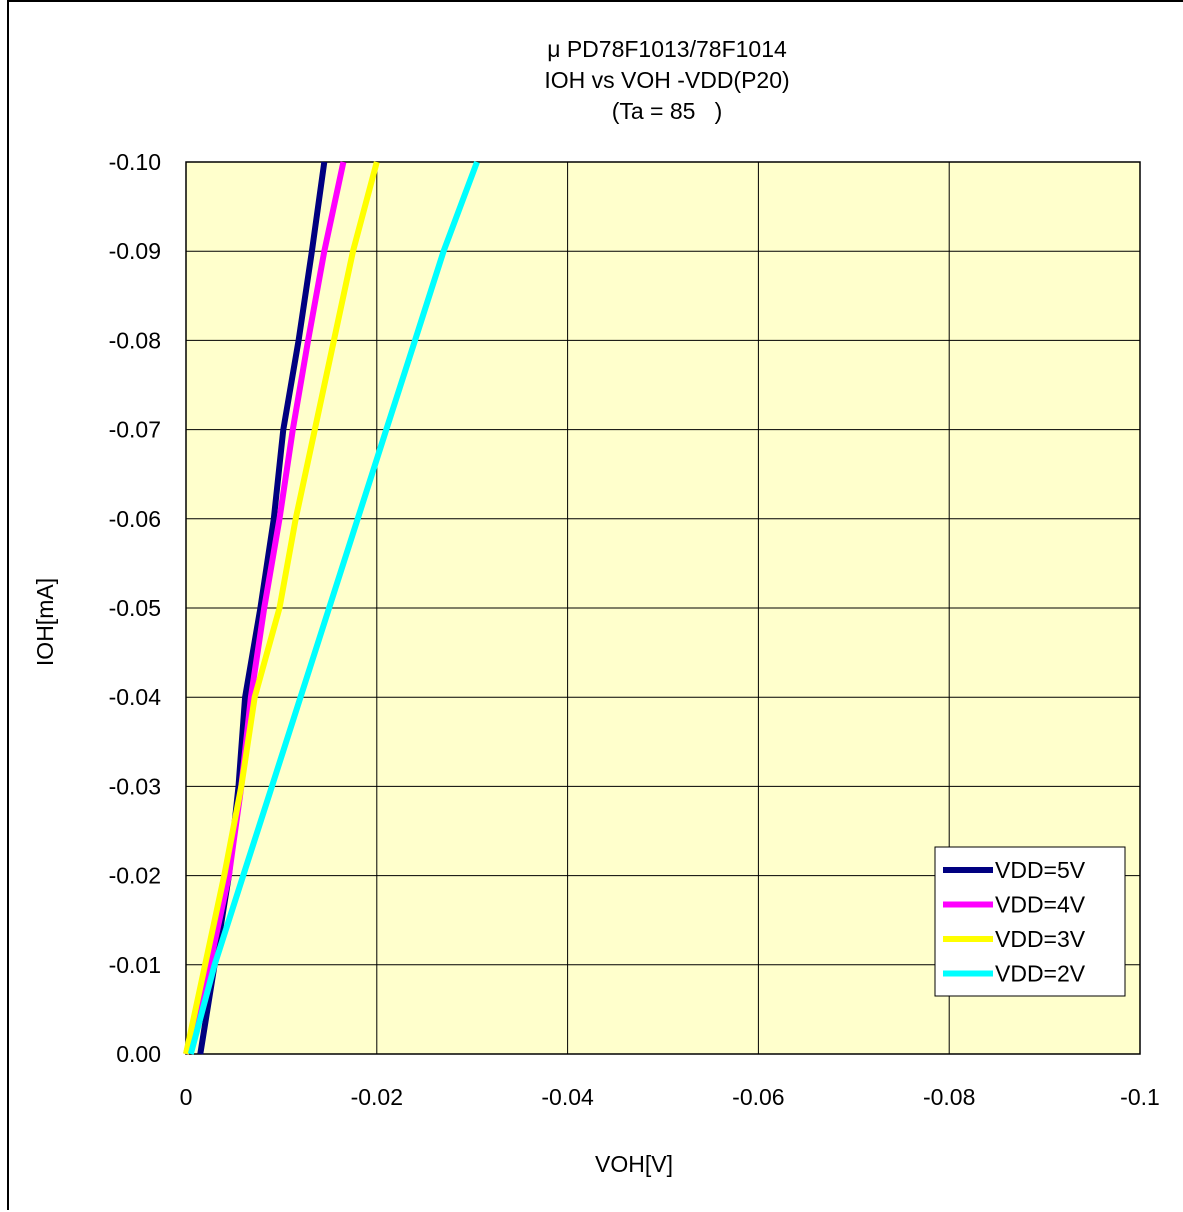 The width and height of the screenshot is (1183, 1212). Describe the element at coordinates (667, 111) in the screenshot. I see `title-line-3: (Ta = 85 )` at that location.